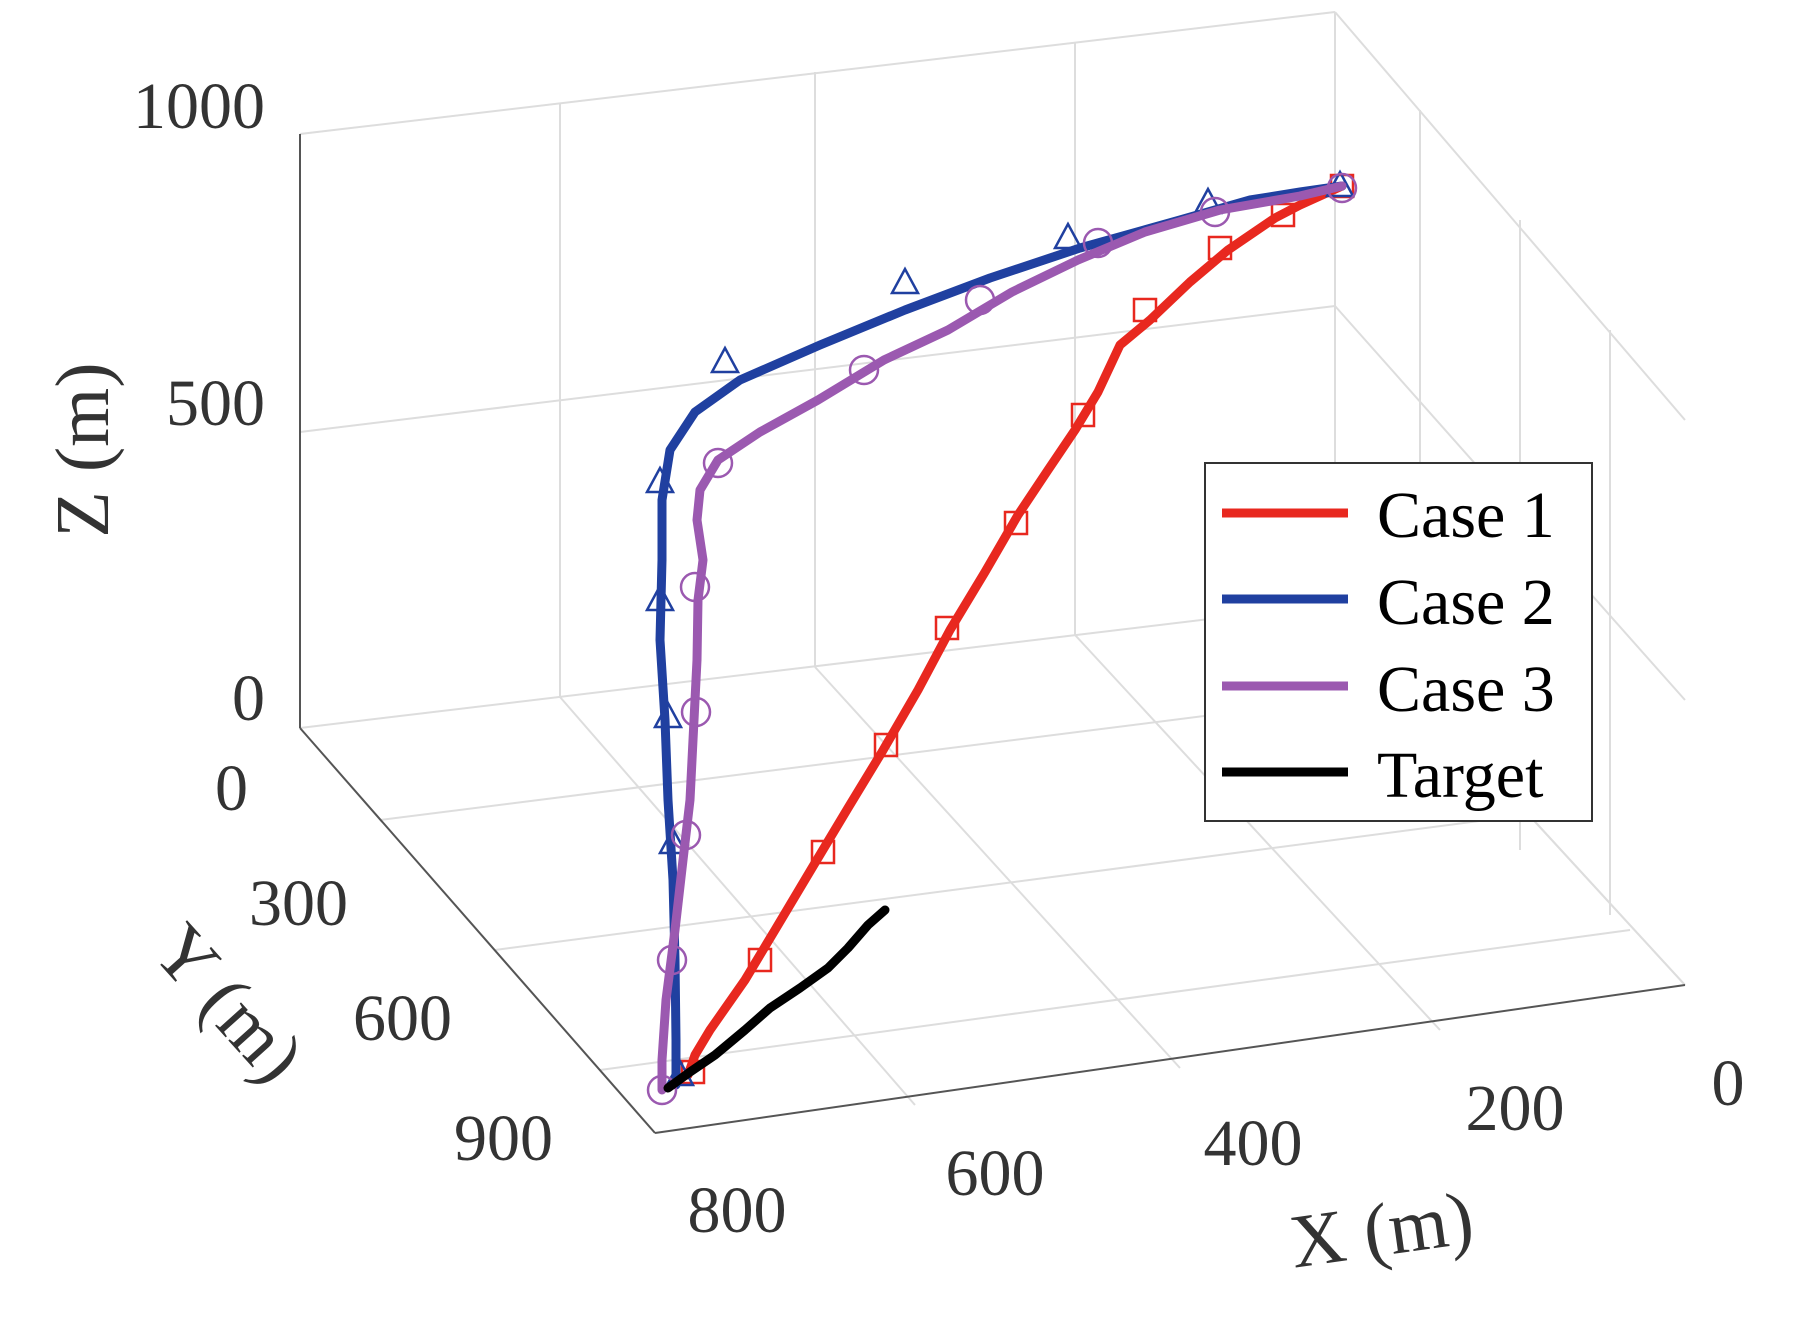 The width and height of the screenshot is (1798, 1323). I want to click on legend: Case 1 Case 2 Case 3 Target, so click(1398, 642).